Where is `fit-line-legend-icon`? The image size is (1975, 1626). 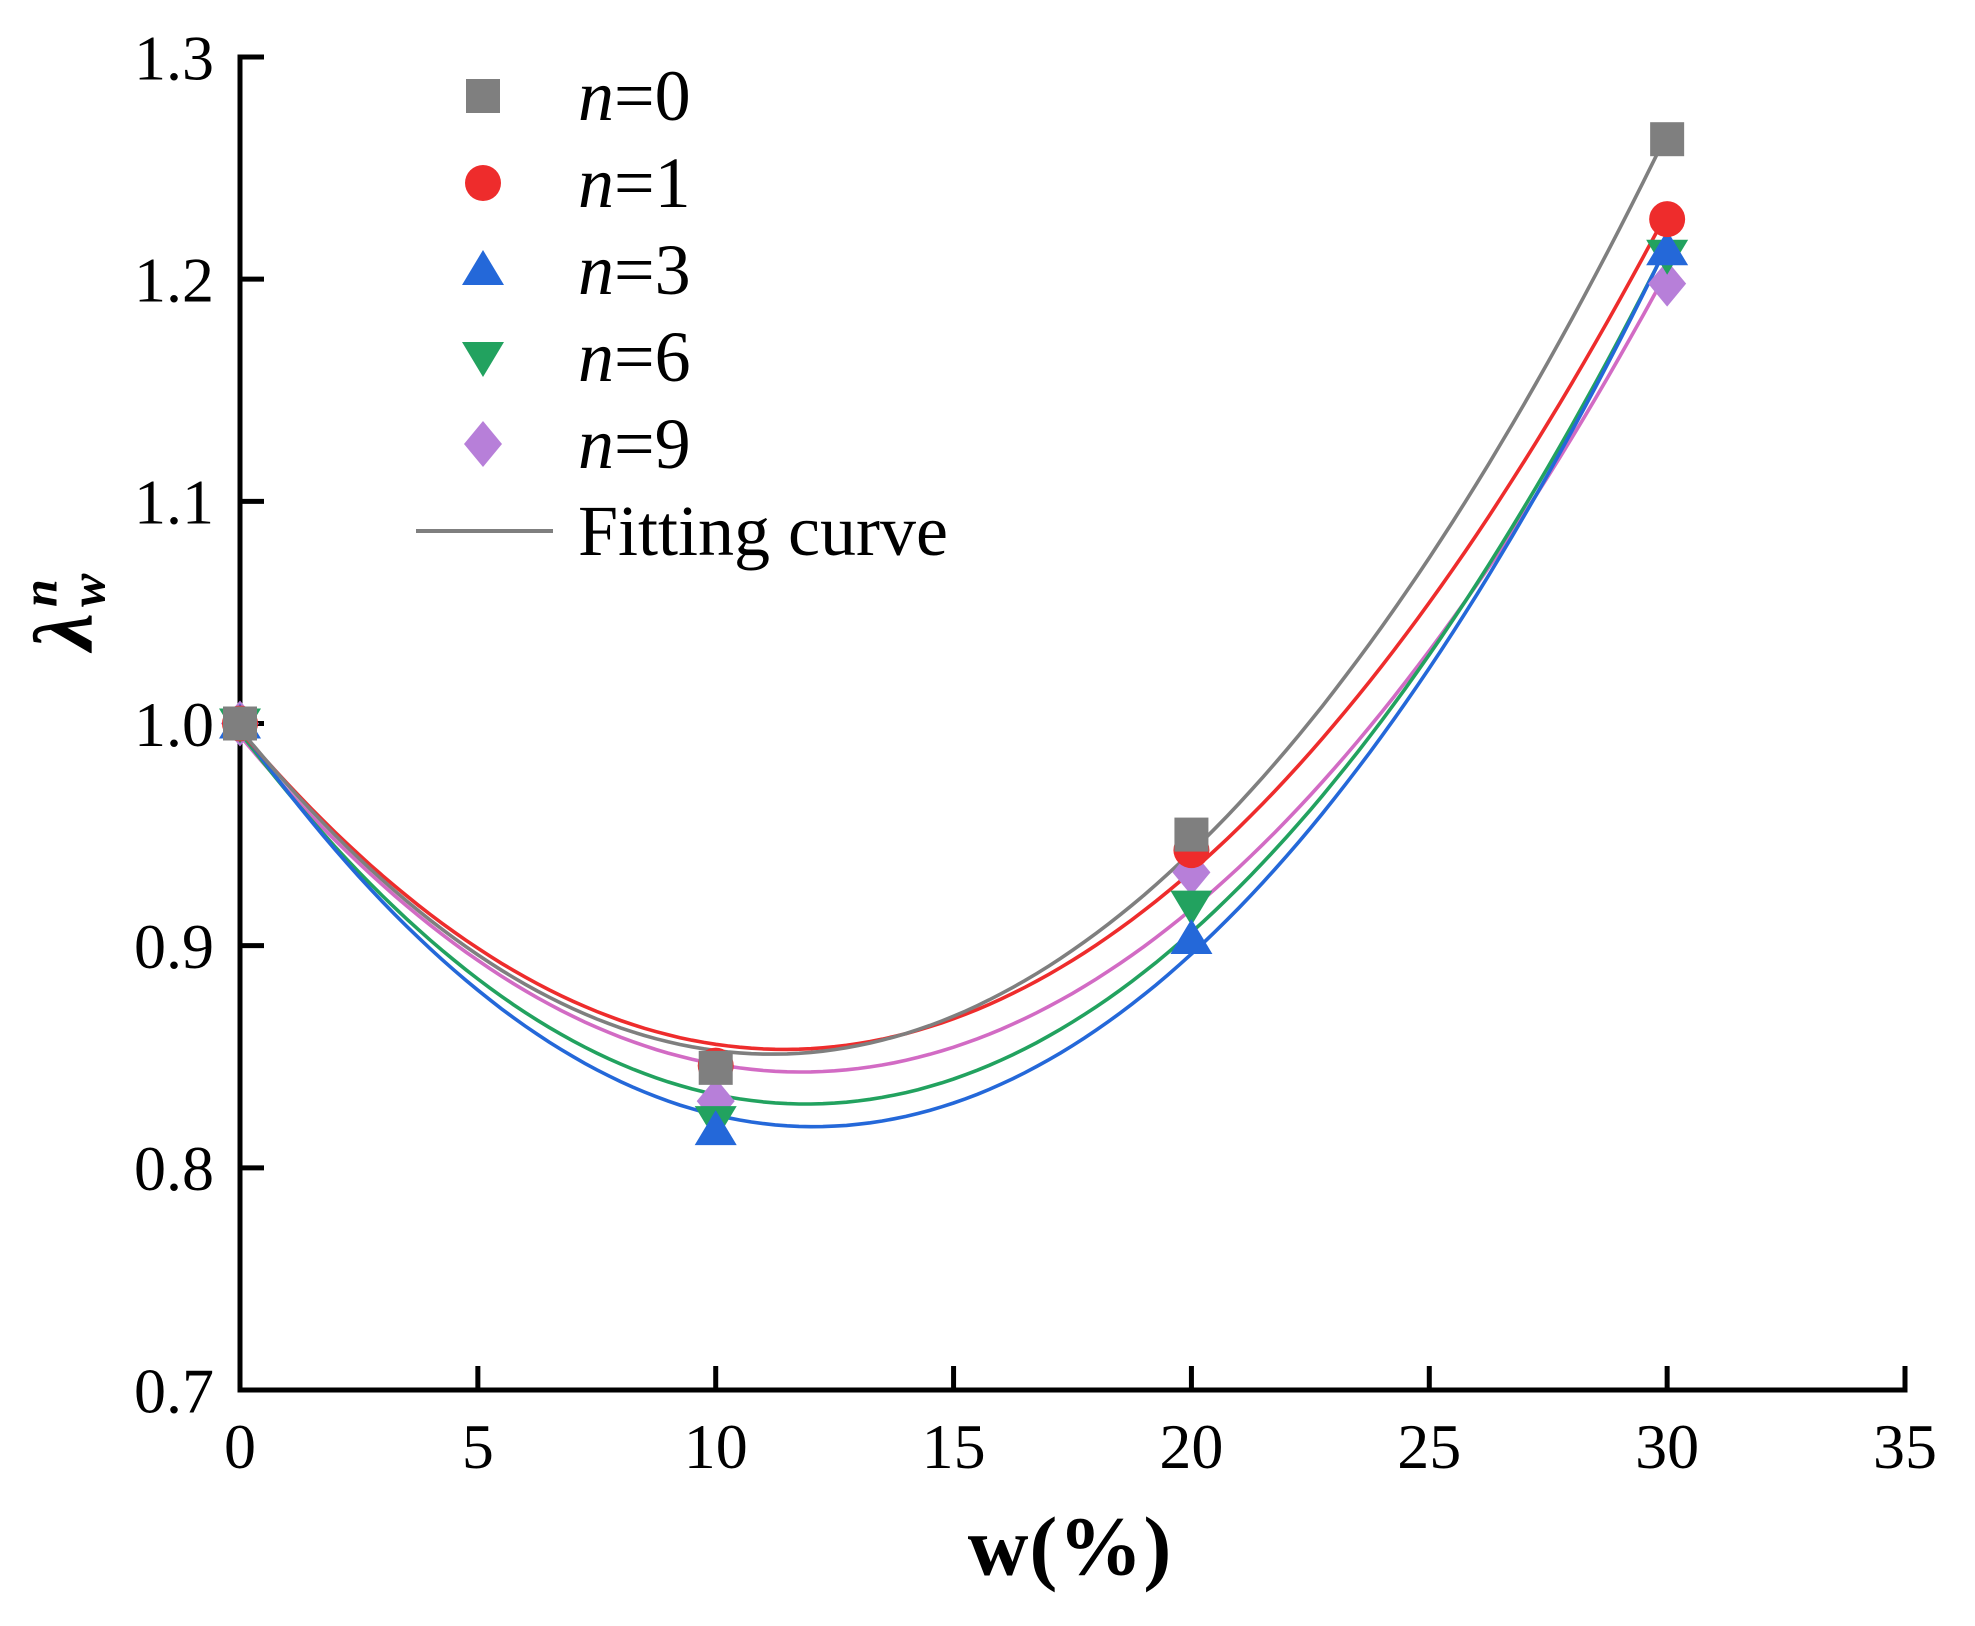
fit-line-legend-icon is located at coordinates (483, 531).